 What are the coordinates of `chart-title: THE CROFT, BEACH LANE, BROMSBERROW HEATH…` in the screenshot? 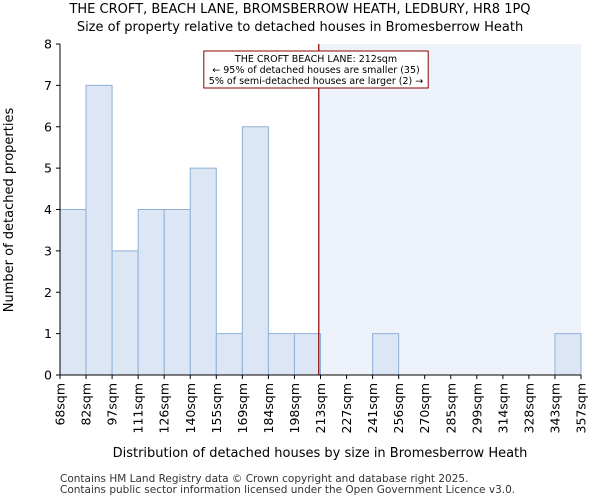 It's located at (300, 9).